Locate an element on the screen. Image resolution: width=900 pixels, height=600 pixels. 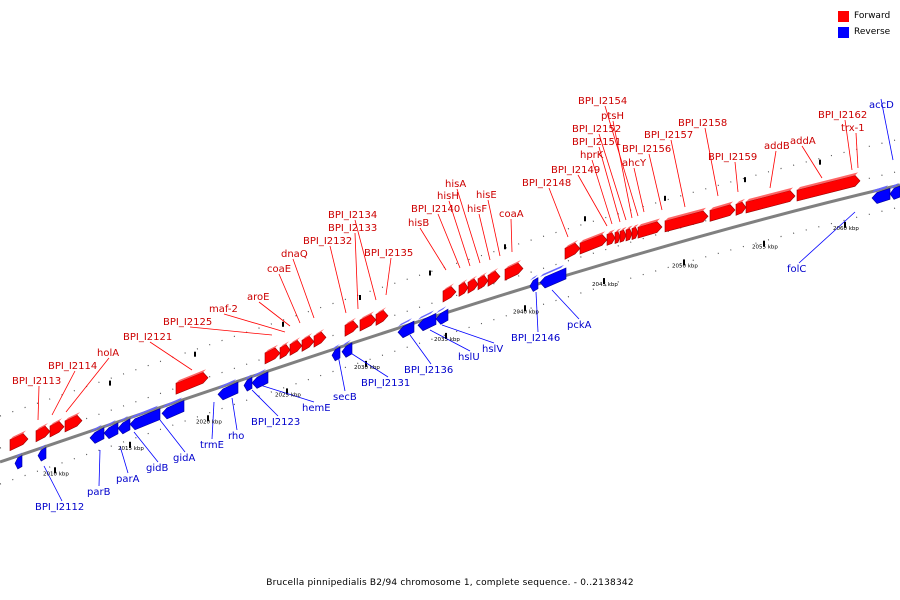
gene-label-bpi-i2114: BPI_I2114 is located at coordinates (72, 366).